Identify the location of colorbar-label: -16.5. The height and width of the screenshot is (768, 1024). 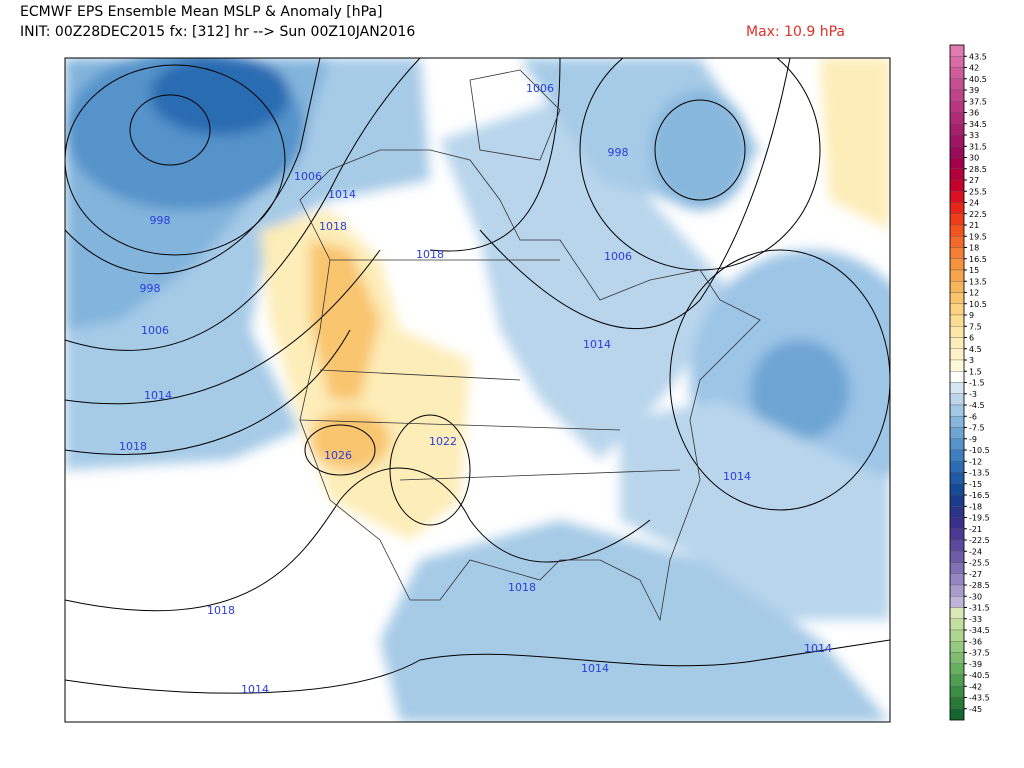
(979, 495).